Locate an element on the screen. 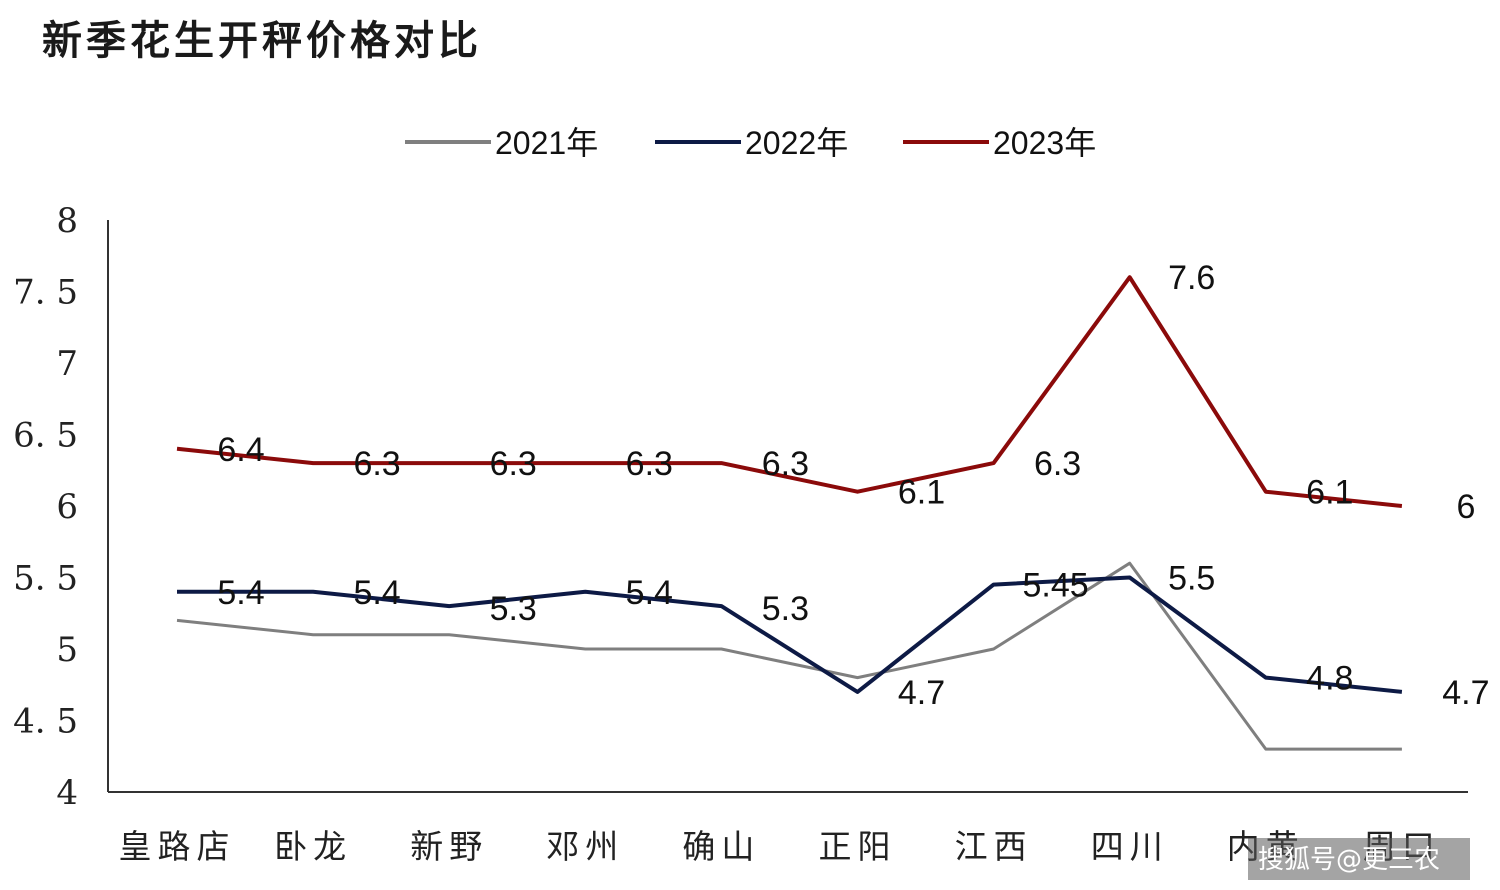 The image size is (1500, 890). legend-entry: 2023年 is located at coordinates (1044, 143).